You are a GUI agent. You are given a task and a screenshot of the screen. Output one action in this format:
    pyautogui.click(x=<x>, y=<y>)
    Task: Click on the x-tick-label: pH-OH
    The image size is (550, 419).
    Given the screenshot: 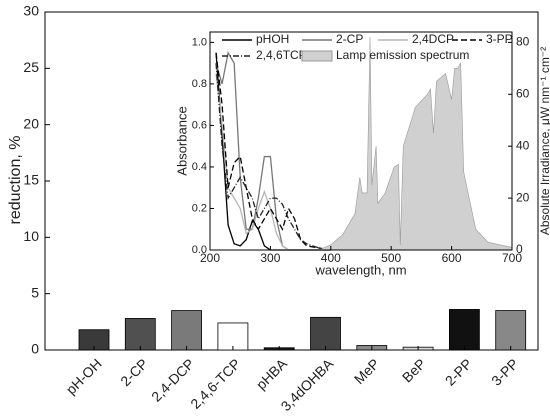 What is the action you would take?
    pyautogui.click(x=84, y=376)
    